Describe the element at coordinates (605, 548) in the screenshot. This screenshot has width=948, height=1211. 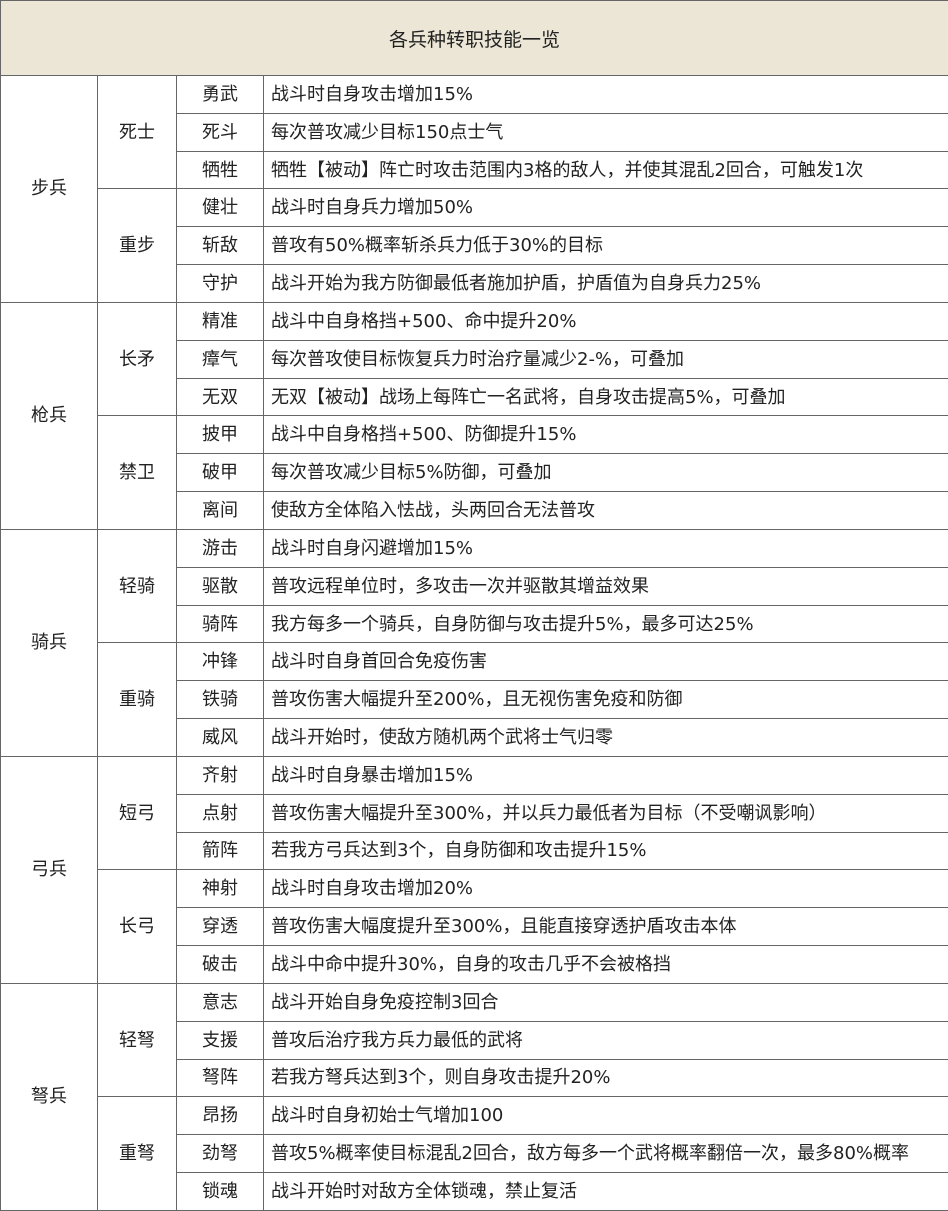
I see `skill-desc: 战斗时自身闪避增加15%` at that location.